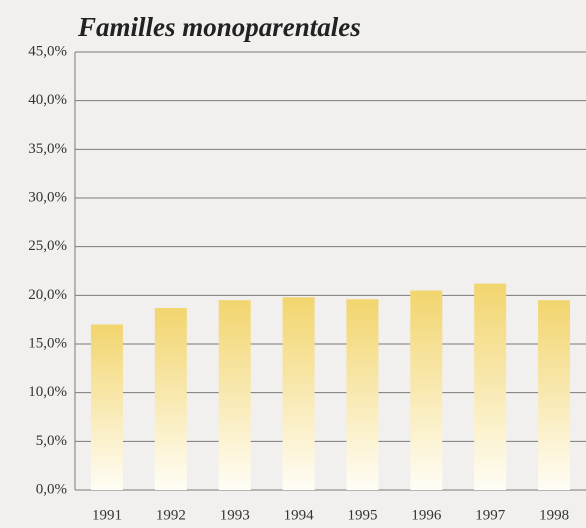 This screenshot has width=586, height=528. What do you see at coordinates (219, 27) in the screenshot?
I see `chart-title: Familles monoparentales` at bounding box center [219, 27].